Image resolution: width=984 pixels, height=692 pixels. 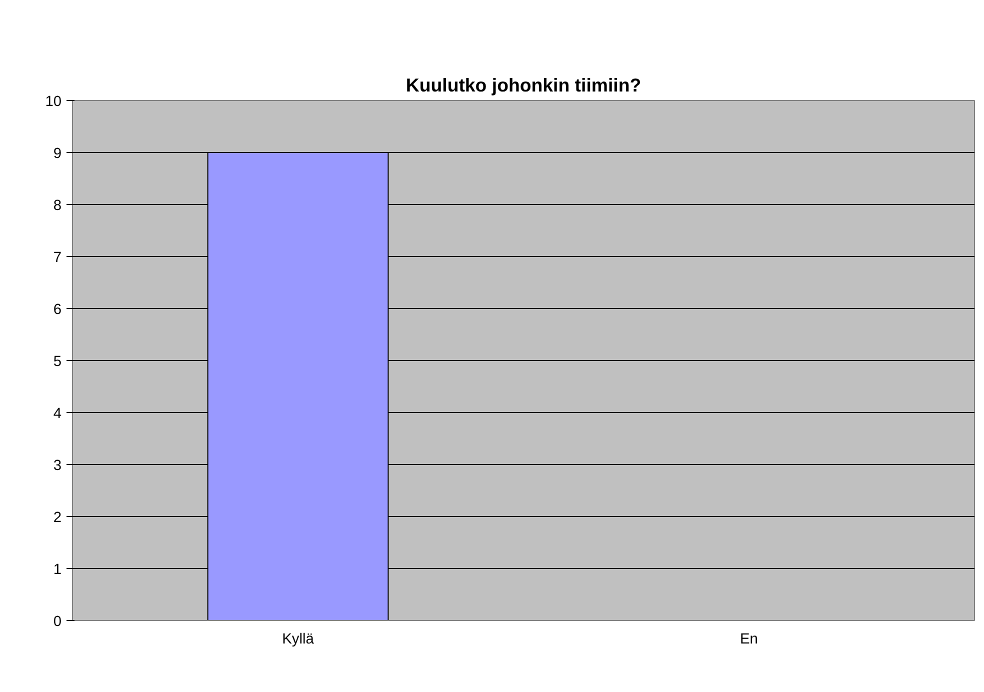 I want to click on y-tick-label: 0, so click(x=57, y=622).